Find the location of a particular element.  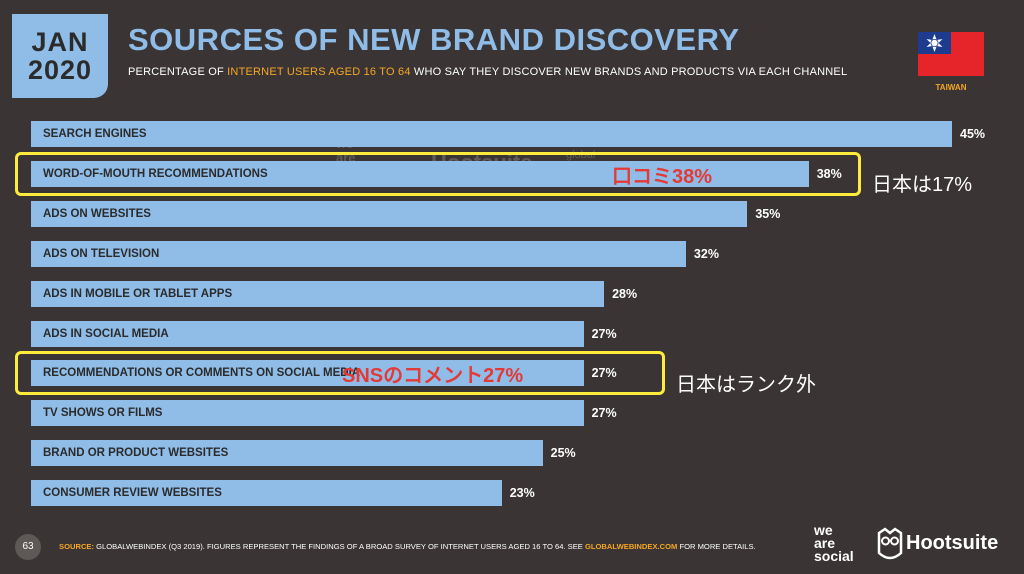

bar-value-label: 23% is located at coordinates (522, 493).